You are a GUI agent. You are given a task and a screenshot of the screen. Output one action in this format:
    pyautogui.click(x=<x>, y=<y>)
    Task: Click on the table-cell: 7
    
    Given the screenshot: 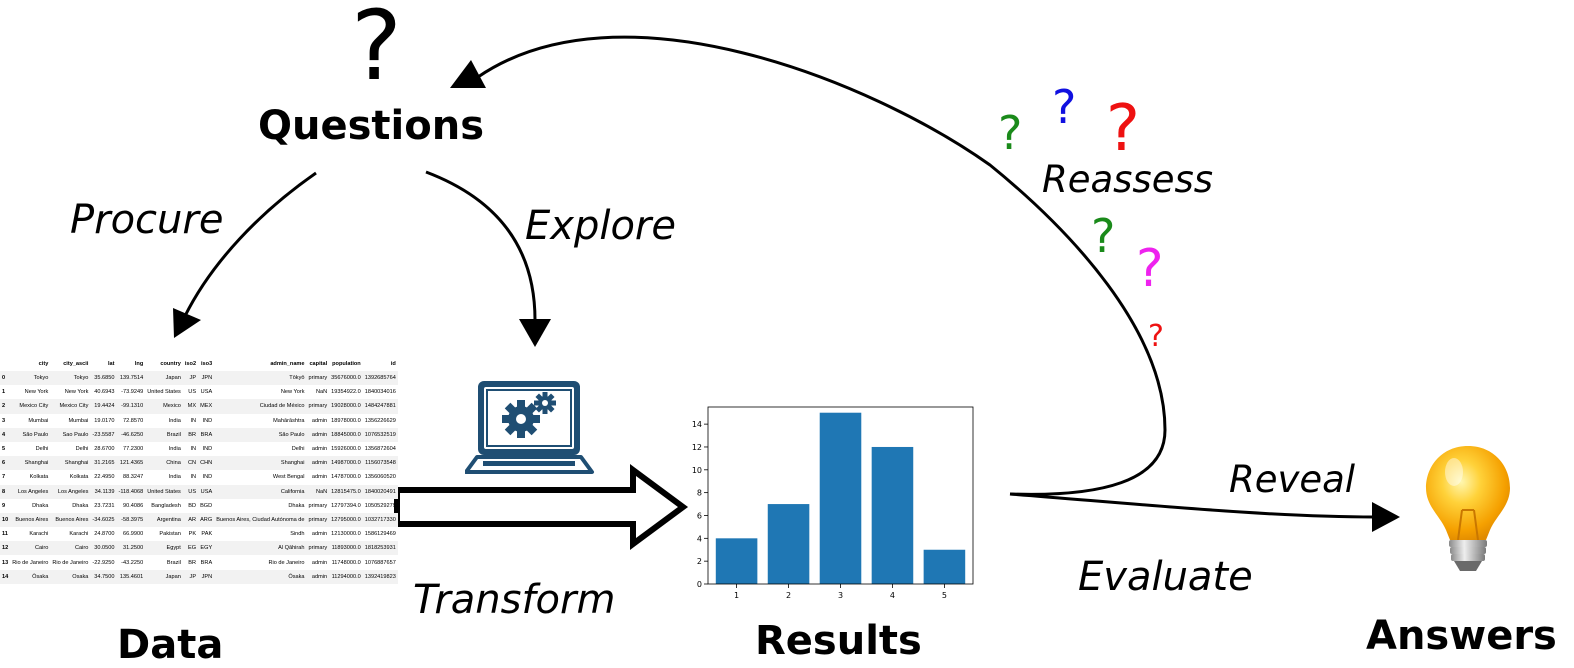 What is the action you would take?
    pyautogui.click(x=4, y=477)
    